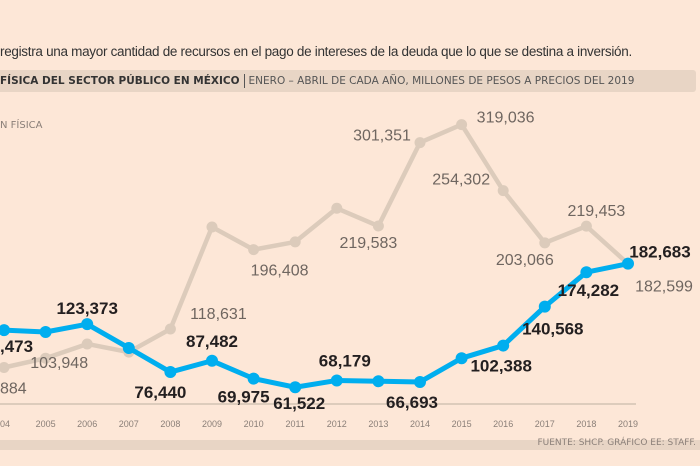  Describe the element at coordinates (280, 271) in the screenshot. I see `gray-data-label: 196,408` at that location.